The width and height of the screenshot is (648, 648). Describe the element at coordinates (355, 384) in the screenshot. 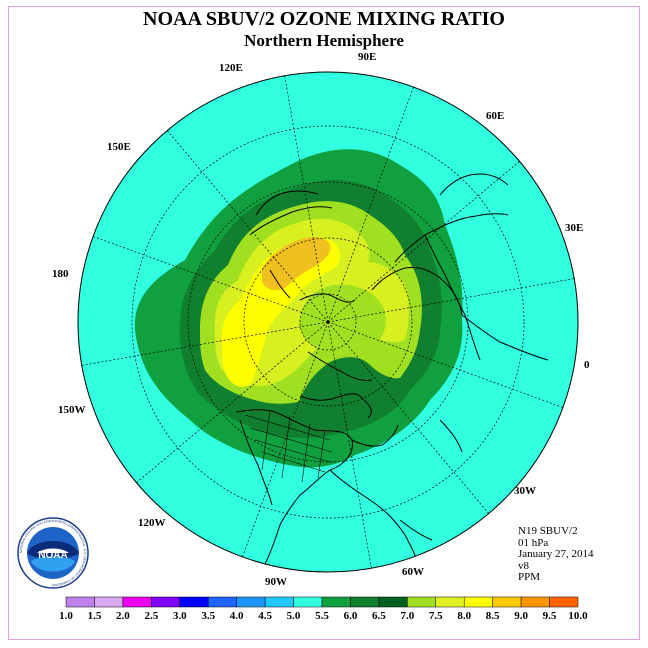

I see `contour-dark-tongue` at that location.